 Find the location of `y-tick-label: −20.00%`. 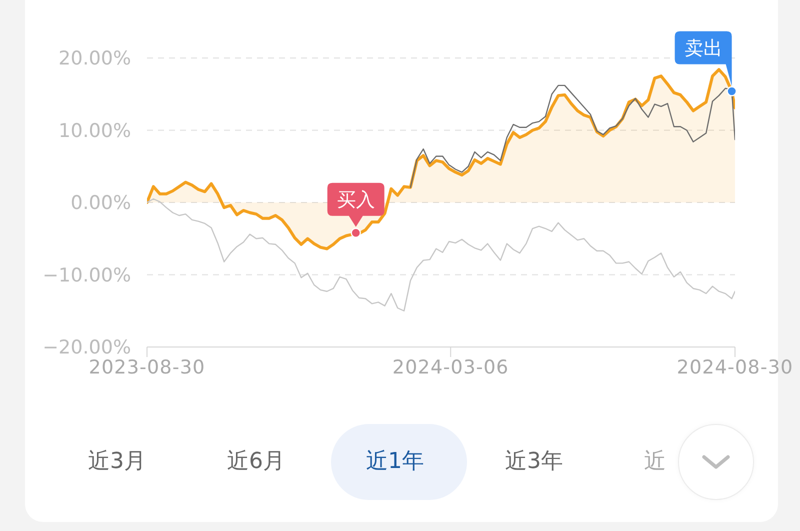

y-tick-label: −20.00% is located at coordinates (86, 347).